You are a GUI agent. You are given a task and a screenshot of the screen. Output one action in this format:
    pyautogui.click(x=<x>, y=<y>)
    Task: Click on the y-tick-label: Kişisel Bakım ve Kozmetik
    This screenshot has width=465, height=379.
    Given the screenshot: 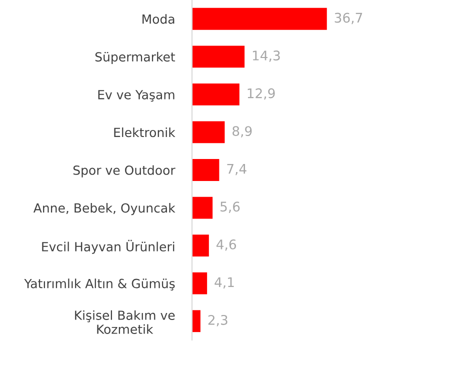 What is the action you would take?
    pyautogui.click(x=125, y=322)
    